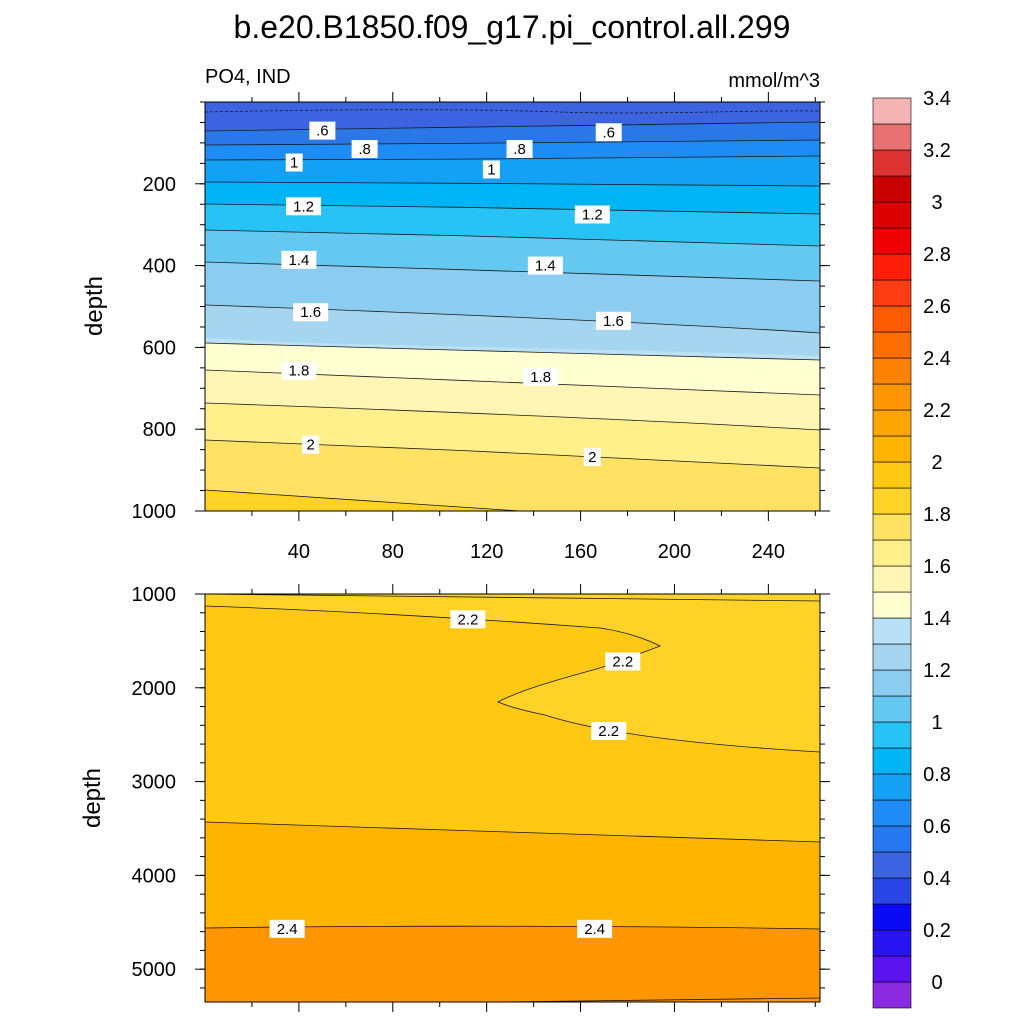 This screenshot has width=1024, height=1024. Describe the element at coordinates (393, 552) in the screenshot. I see `upper-x-tick-label: 80` at that location.